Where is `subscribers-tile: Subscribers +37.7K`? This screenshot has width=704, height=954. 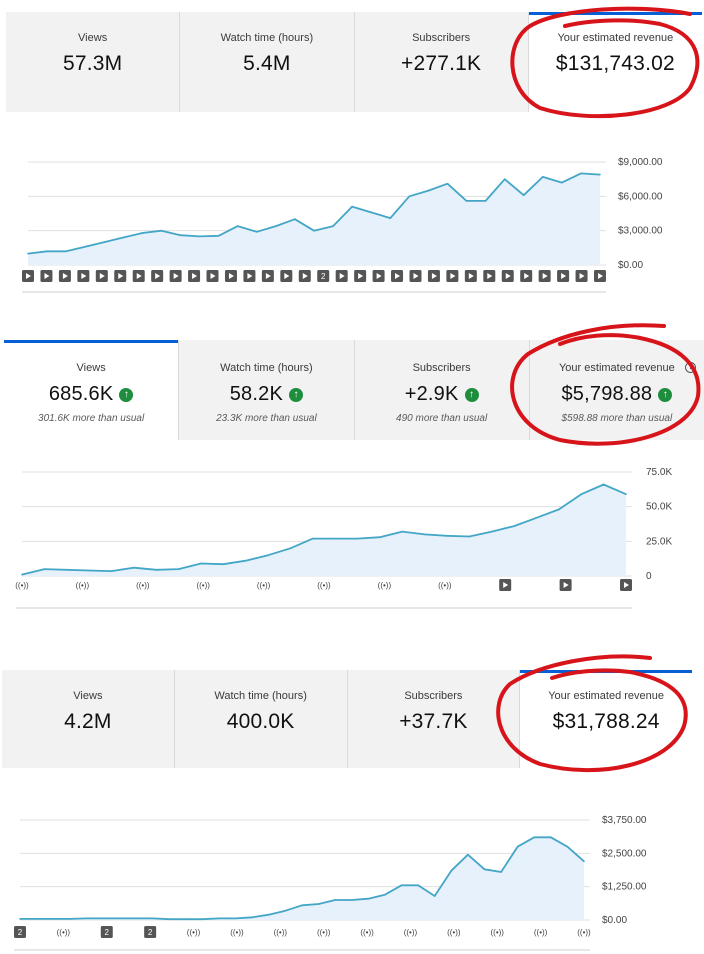 subscribers-tile: Subscribers +37.7K is located at coordinates (434, 719).